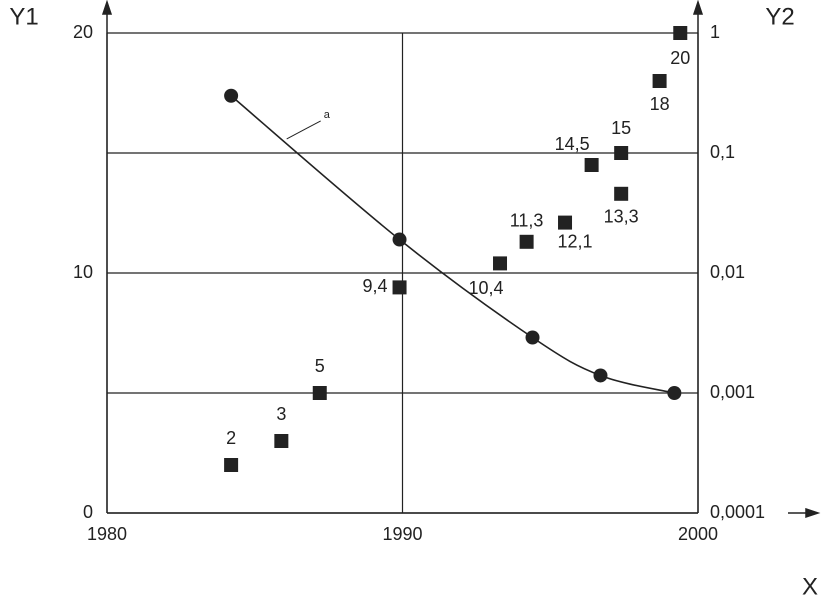 The height and width of the screenshot is (603, 823). What do you see at coordinates (680, 58) in the screenshot?
I see `data-label: 20` at bounding box center [680, 58].